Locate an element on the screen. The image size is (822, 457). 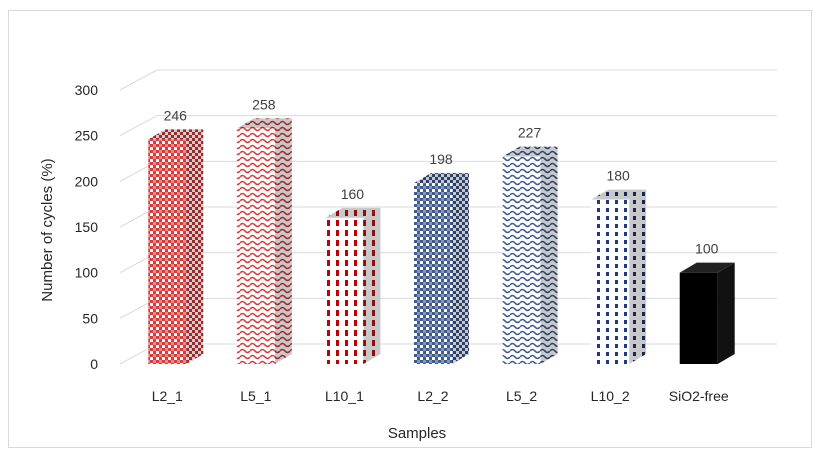
x-tick-label: SiO2-free is located at coordinates (699, 396).